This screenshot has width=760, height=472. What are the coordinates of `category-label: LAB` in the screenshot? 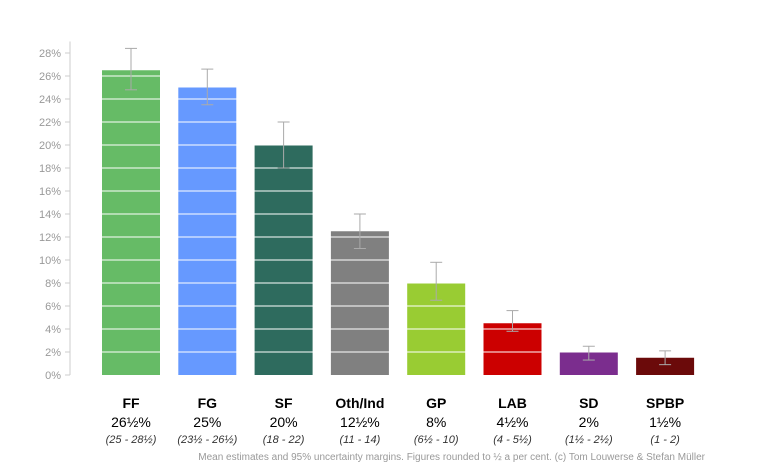 It's located at (512, 403).